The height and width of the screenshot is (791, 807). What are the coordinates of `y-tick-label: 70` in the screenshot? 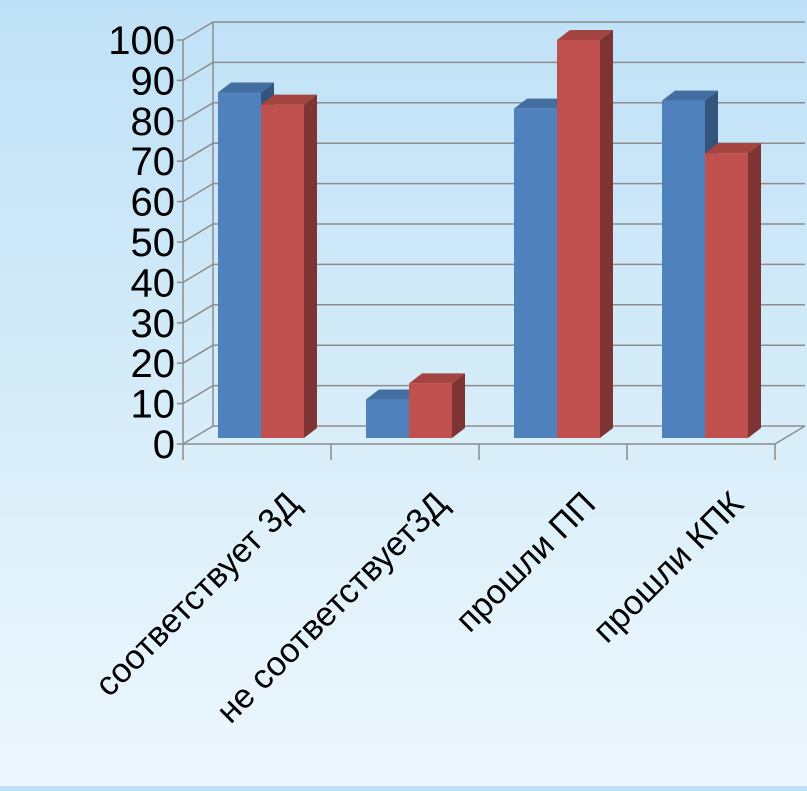 It's located at (153, 162).